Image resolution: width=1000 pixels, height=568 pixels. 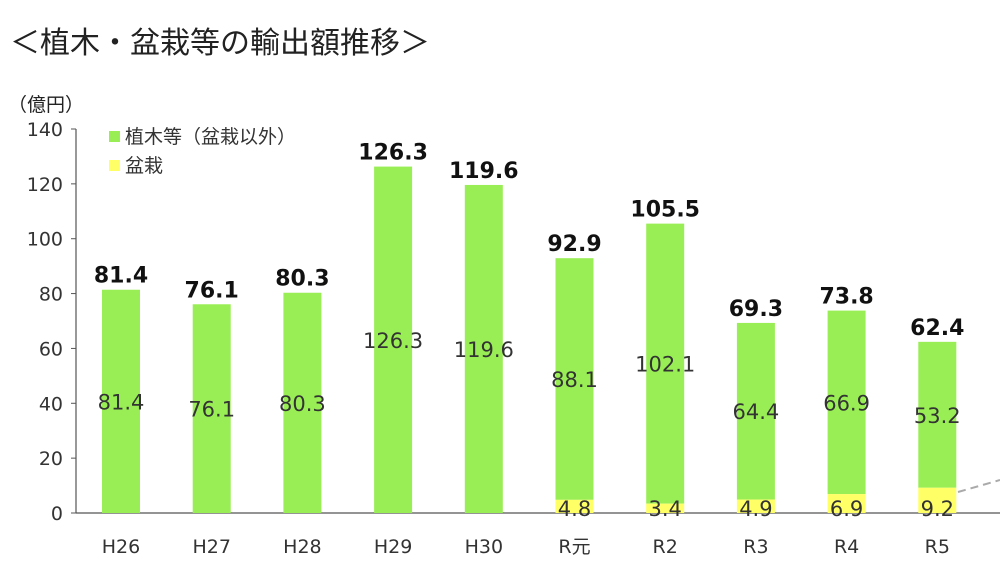 I want to click on x-category-label: H28, so click(x=302, y=547).